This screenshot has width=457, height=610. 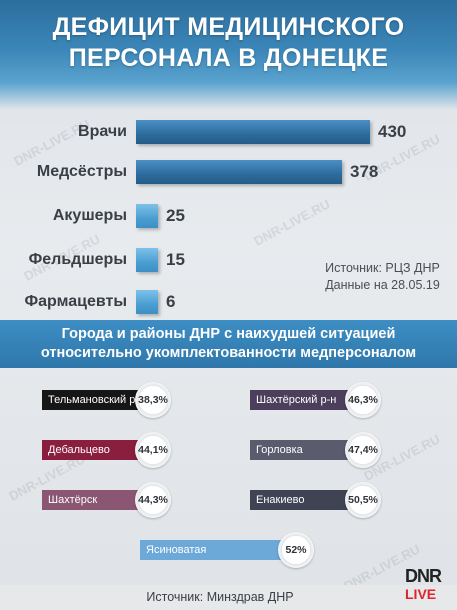 I want to click on percent-label: 52%, so click(x=296, y=550).